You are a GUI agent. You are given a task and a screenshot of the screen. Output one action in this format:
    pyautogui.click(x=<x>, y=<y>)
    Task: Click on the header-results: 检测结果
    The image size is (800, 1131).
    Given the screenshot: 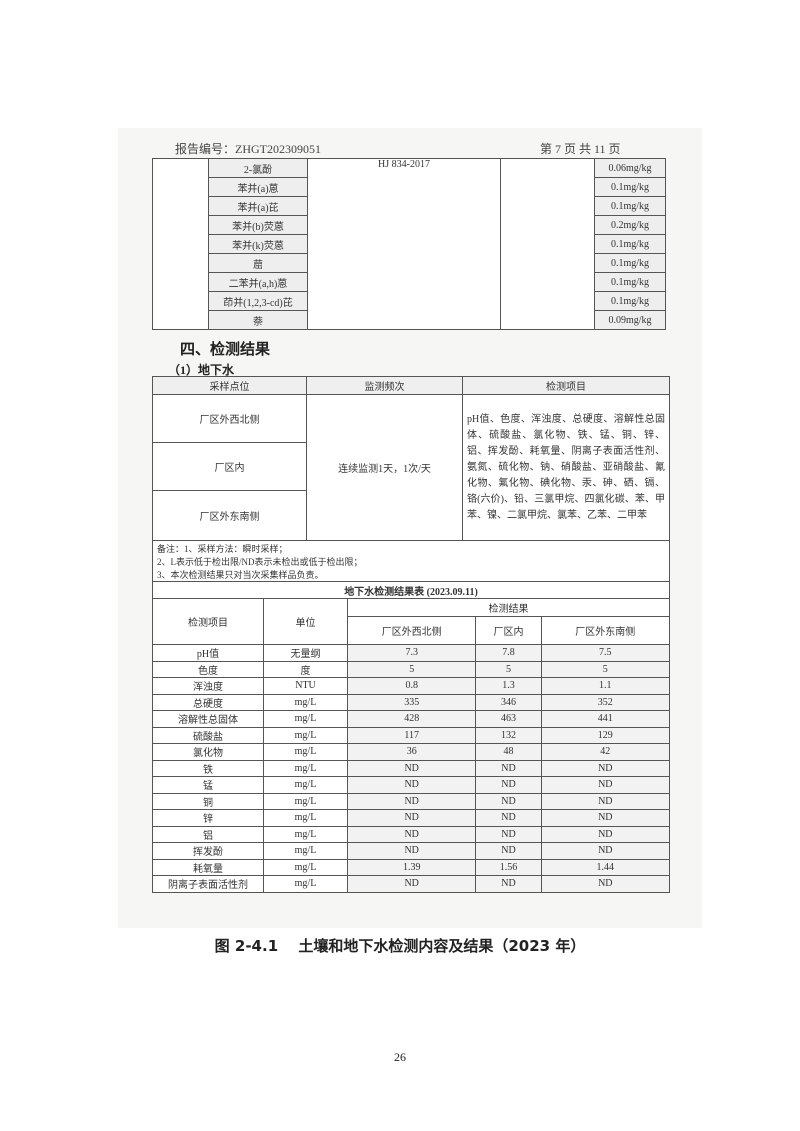 What is the action you would take?
    pyautogui.click(x=508, y=607)
    